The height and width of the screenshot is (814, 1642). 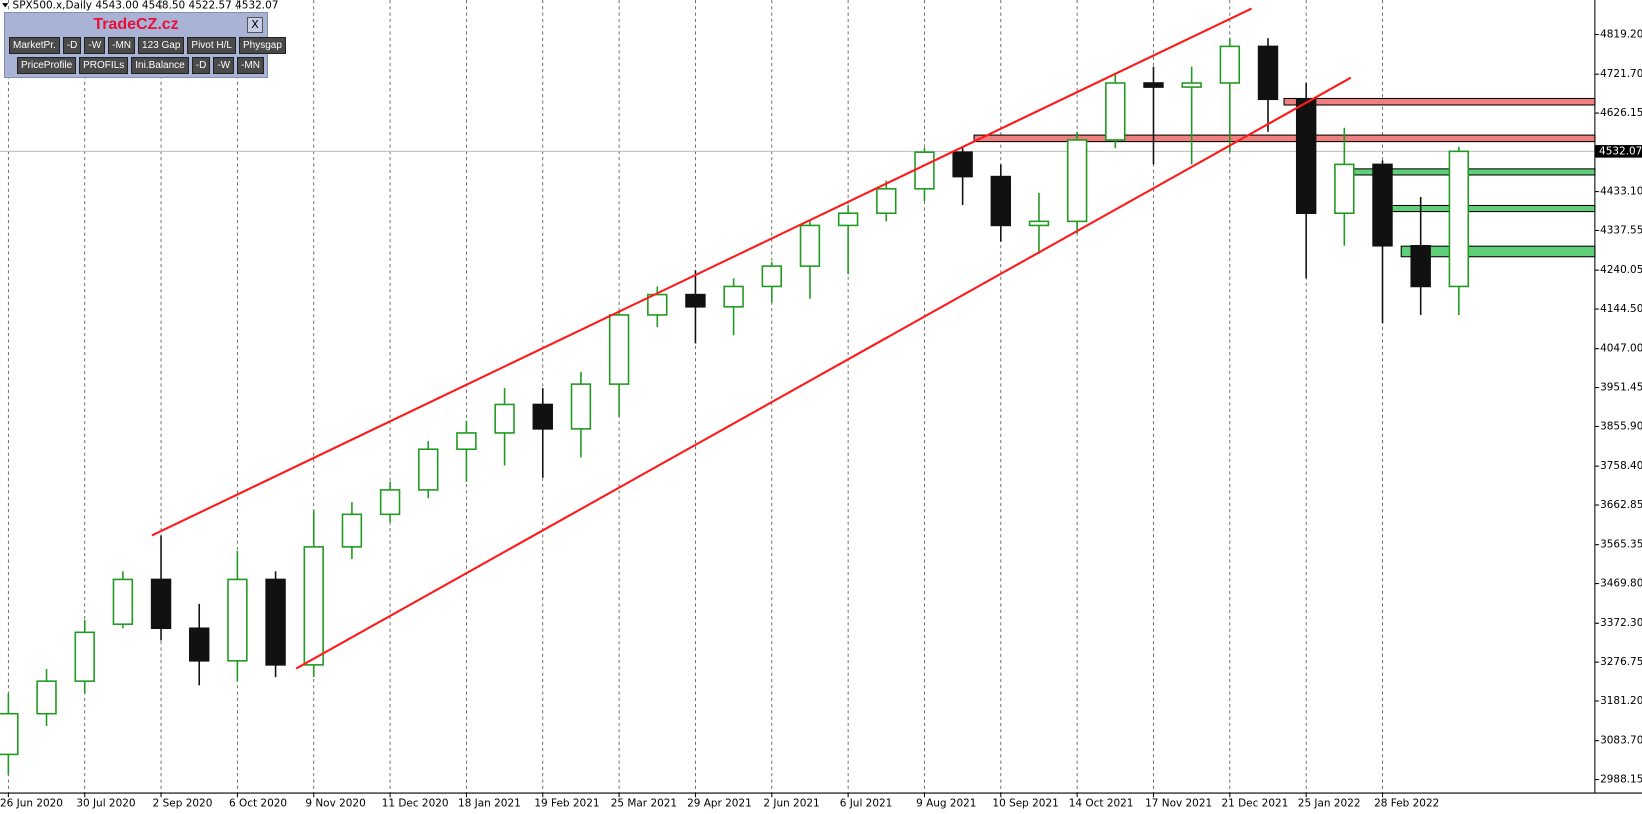 What do you see at coordinates (1621, 35) in the screenshot?
I see `y-tick-label: 4819.20` at bounding box center [1621, 35].